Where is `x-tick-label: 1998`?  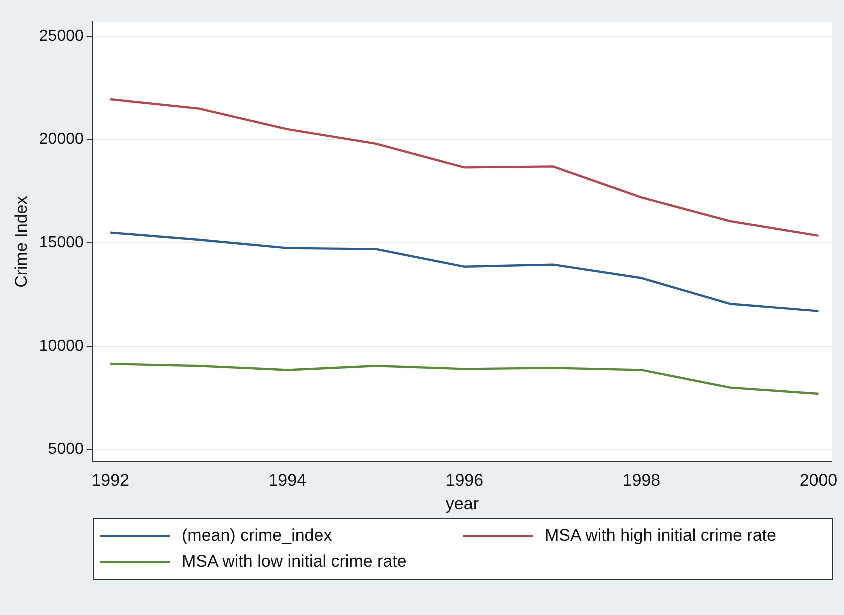
x-tick-label: 1998 is located at coordinates (641, 480).